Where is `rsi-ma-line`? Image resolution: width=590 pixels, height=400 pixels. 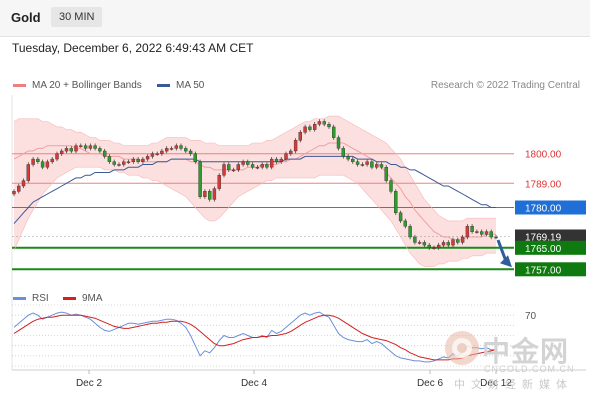
rsi-ma-line is located at coordinates (255, 337).